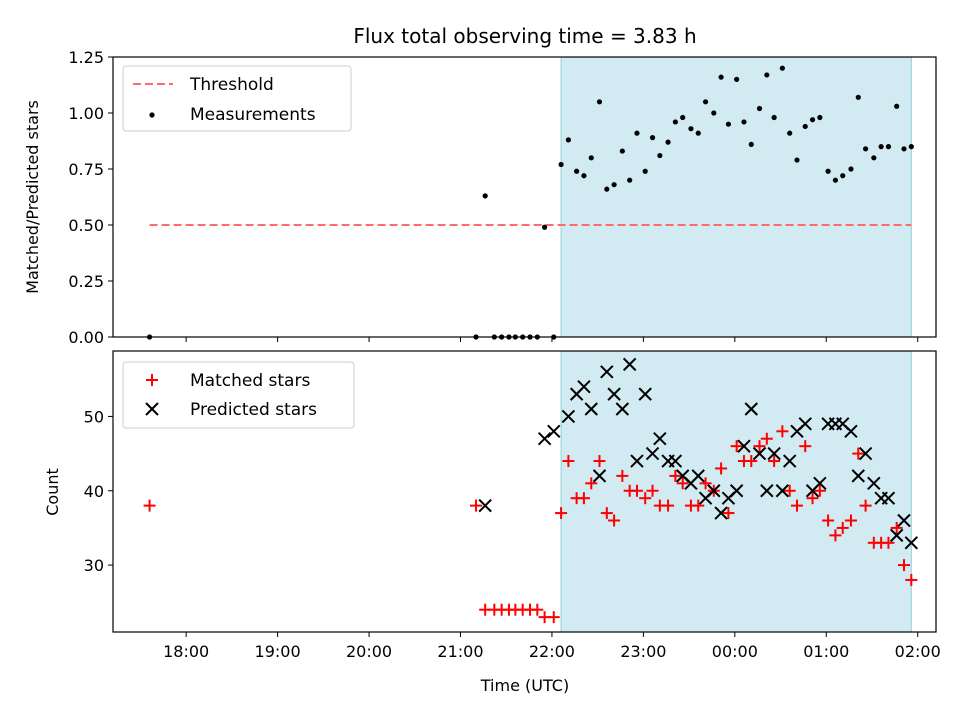  I want to click on count-legend: Matched stars Predicted stars, so click(238, 395).